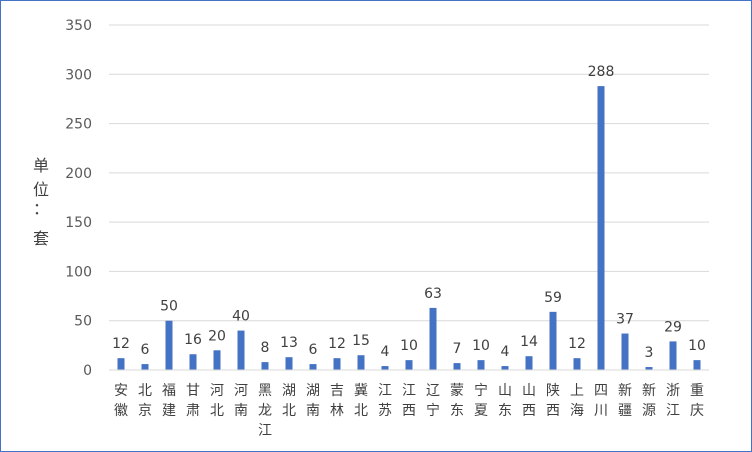 The width and height of the screenshot is (752, 452). I want to click on x-category-label: 上海, so click(577, 401).